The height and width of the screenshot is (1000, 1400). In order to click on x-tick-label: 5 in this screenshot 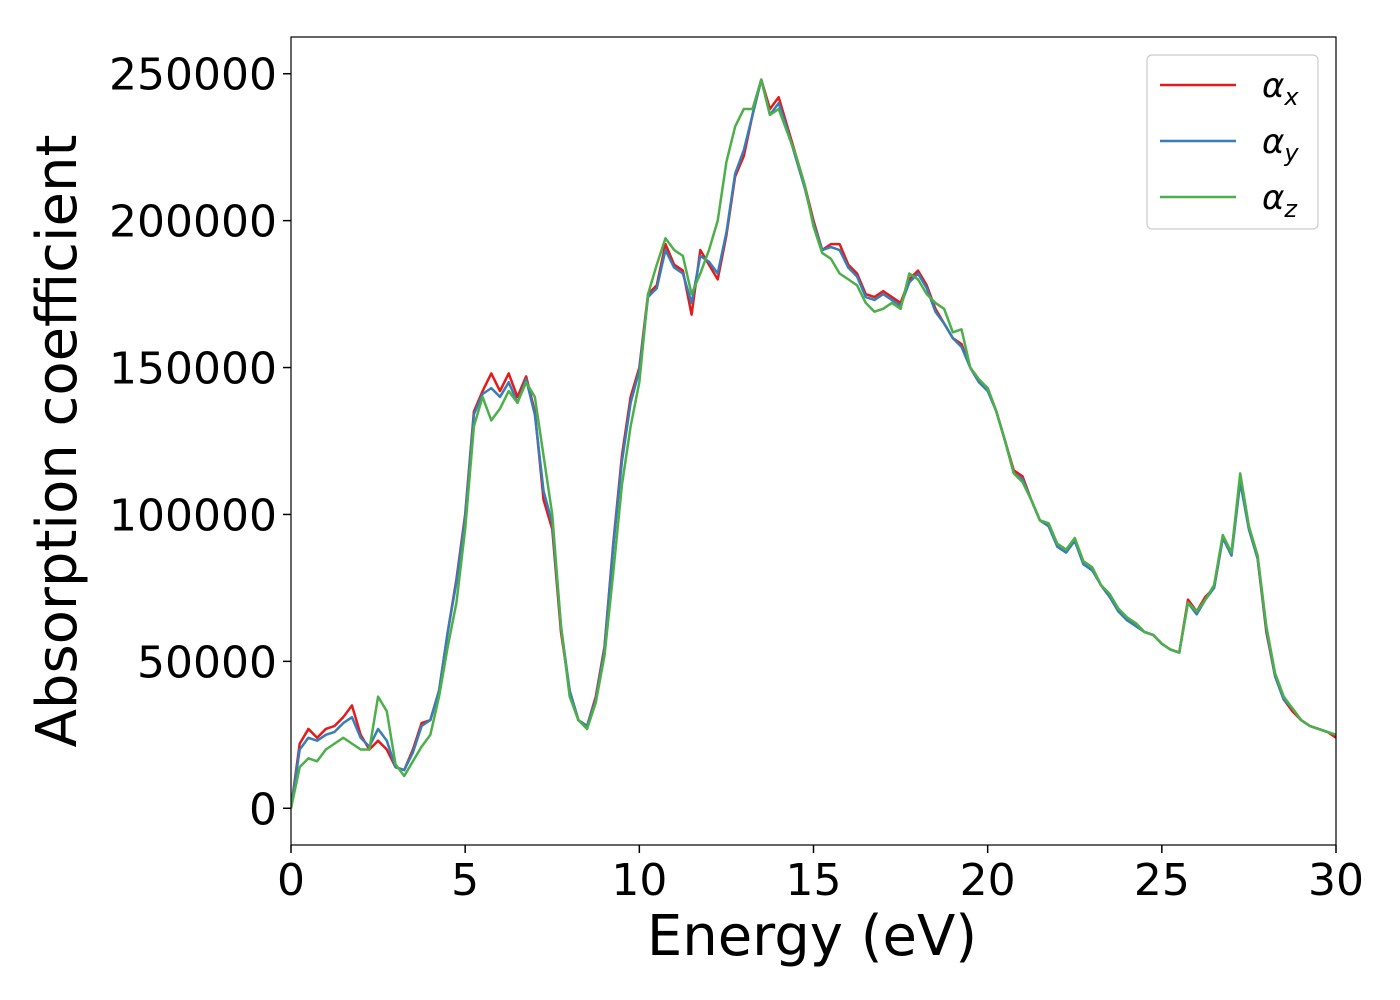, I will do `click(465, 880)`.